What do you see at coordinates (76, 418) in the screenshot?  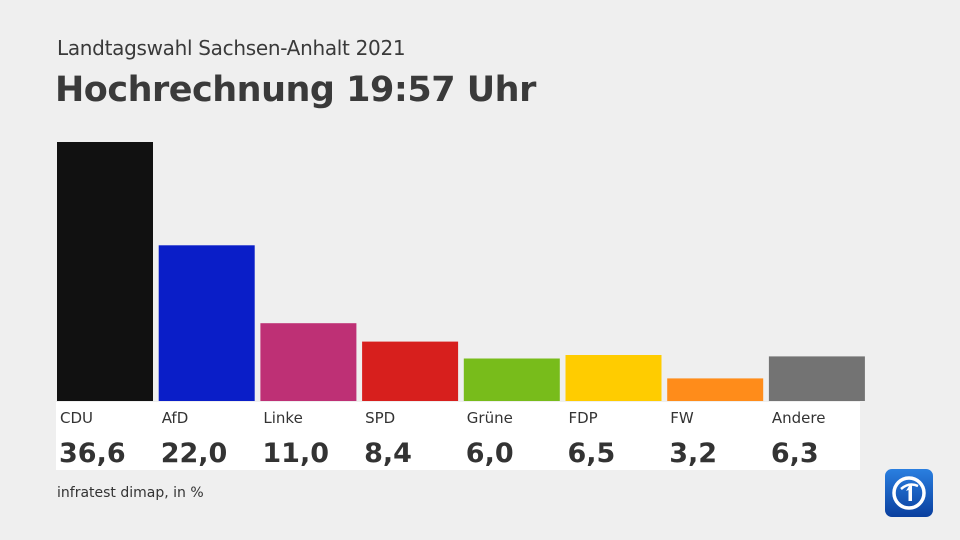 I see `category-label: CDU` at bounding box center [76, 418].